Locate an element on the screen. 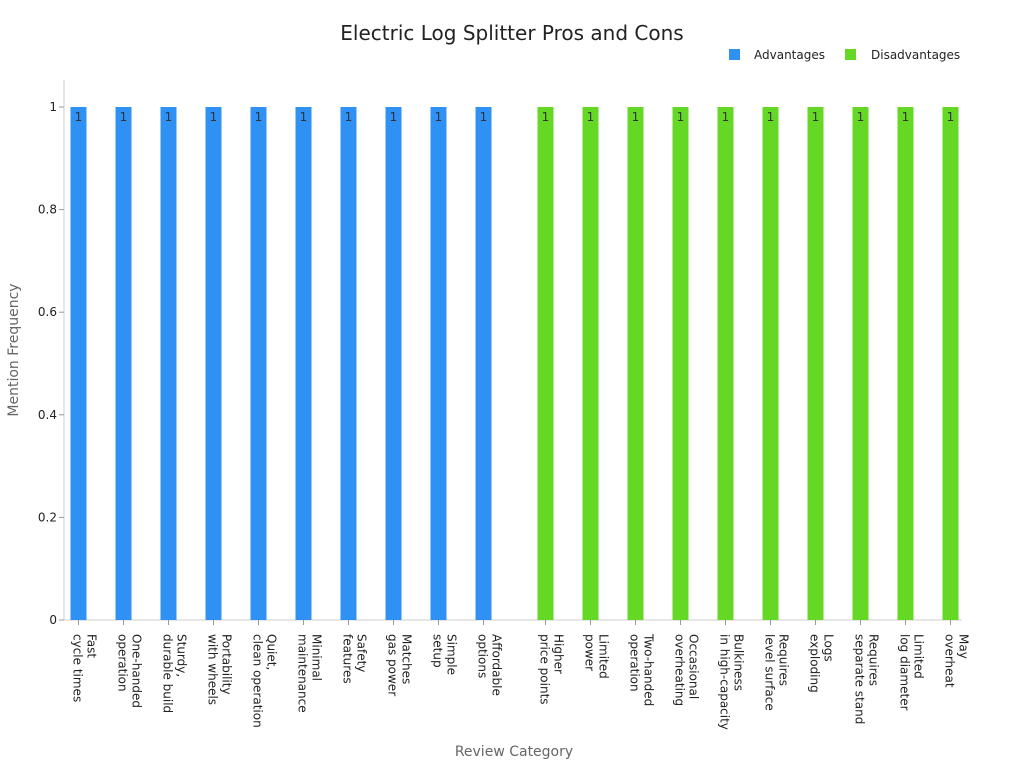 The width and height of the screenshot is (1024, 768). category-label: Simple is located at coordinates (452, 654).